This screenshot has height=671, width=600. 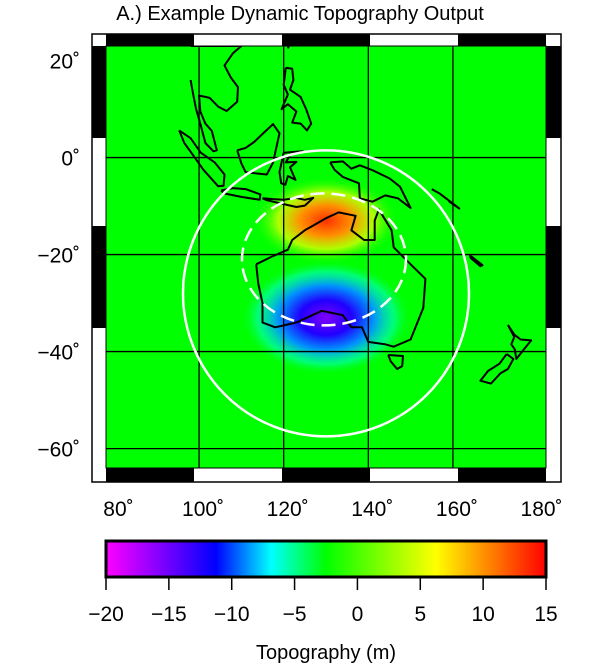 What do you see at coordinates (300, 14) in the screenshot?
I see `figure-title: A.) Example Dynamic Topography Output` at bounding box center [300, 14].